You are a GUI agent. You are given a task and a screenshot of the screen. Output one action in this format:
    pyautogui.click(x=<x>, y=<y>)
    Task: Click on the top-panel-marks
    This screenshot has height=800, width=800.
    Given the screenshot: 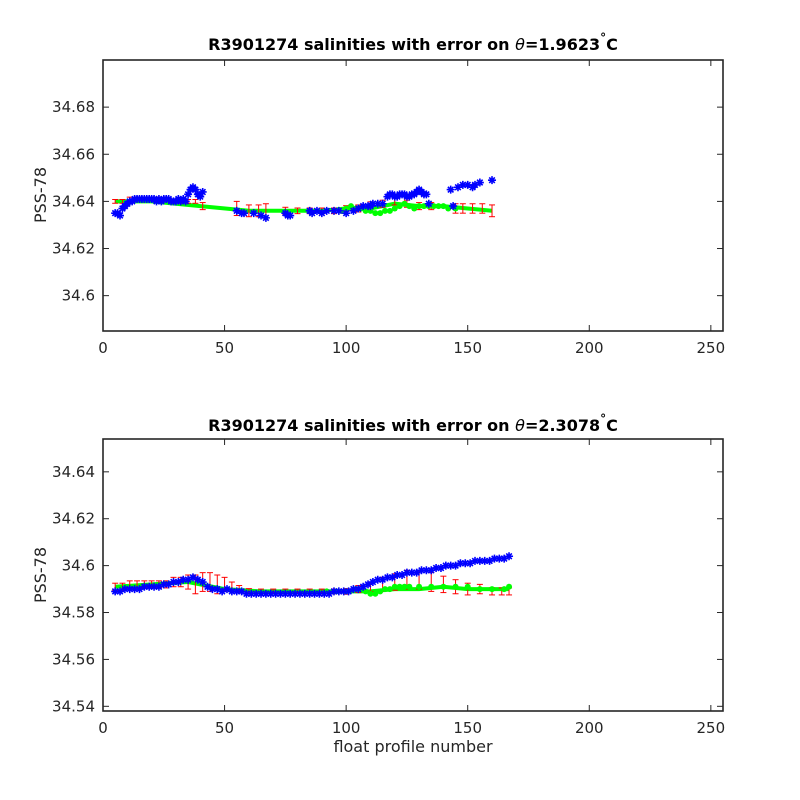 What is the action you would take?
    pyautogui.click(x=304, y=199)
    